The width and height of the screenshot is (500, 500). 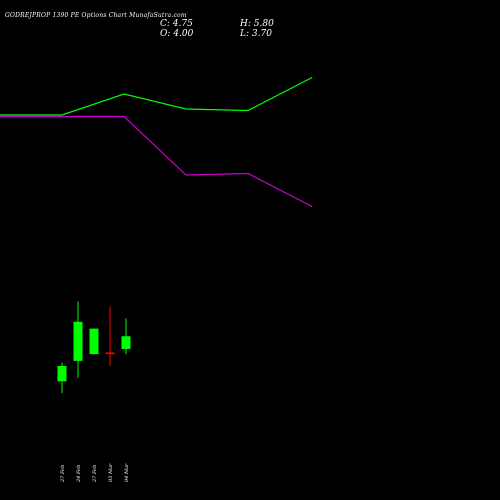 What do you see at coordinates (156, 96) in the screenshot?
I see `green-indicator-line` at bounding box center [156, 96].